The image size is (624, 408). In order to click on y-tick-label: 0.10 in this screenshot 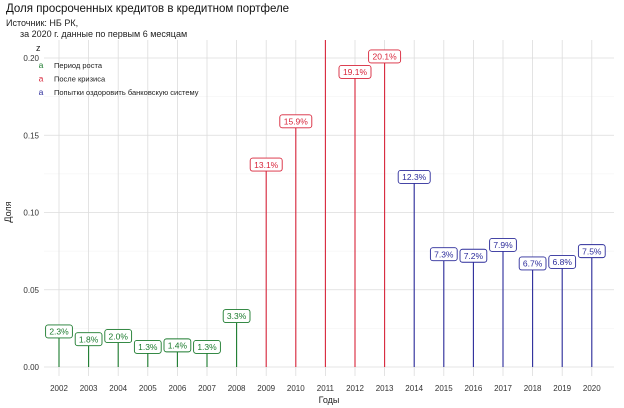, I will do `click(31, 213)`.